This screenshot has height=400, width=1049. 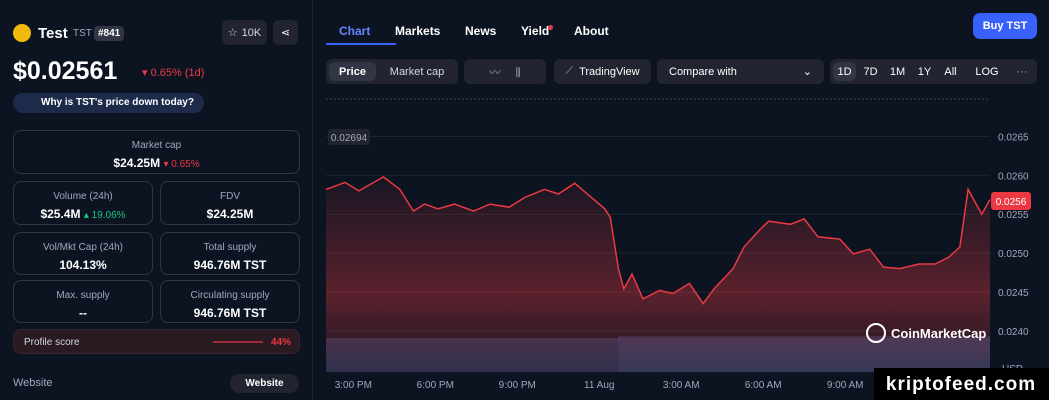 I want to click on chart-style: 〰 ⫼, so click(x=505, y=71).